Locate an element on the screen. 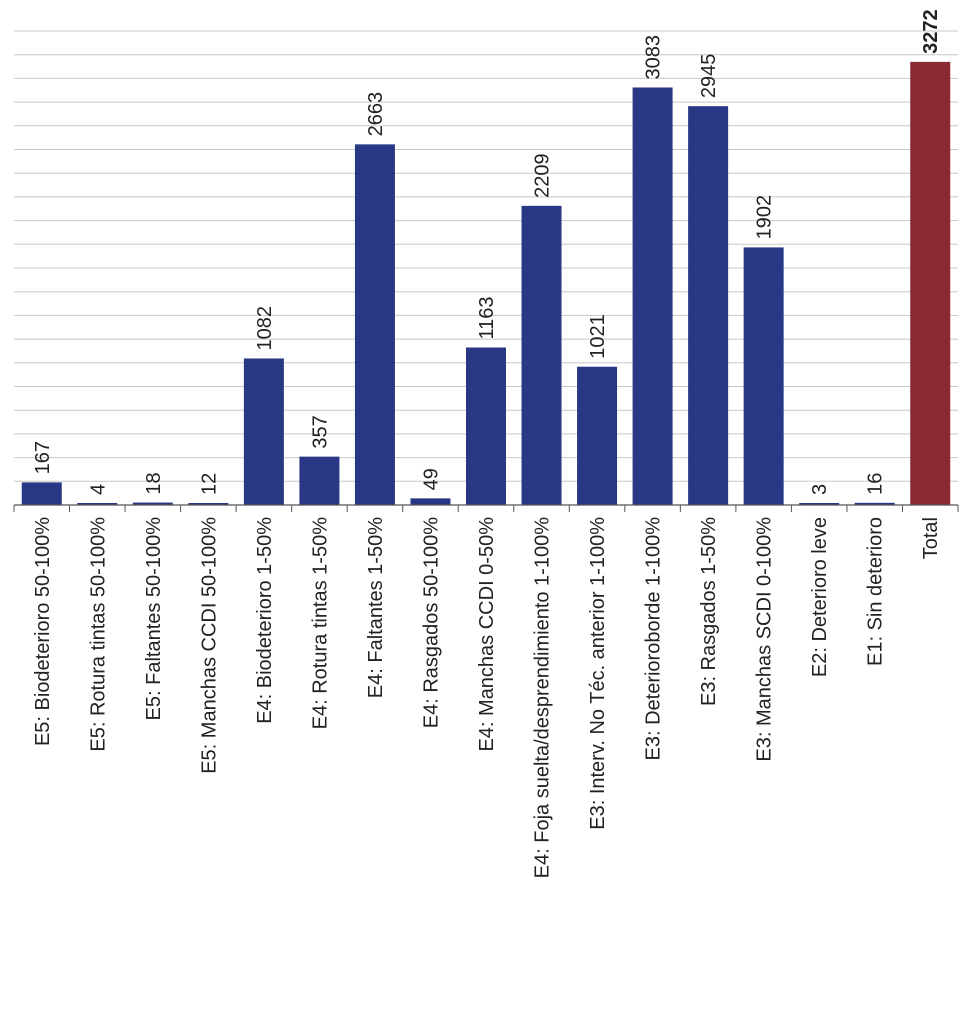  data-label: 1163 is located at coordinates (487, 317).